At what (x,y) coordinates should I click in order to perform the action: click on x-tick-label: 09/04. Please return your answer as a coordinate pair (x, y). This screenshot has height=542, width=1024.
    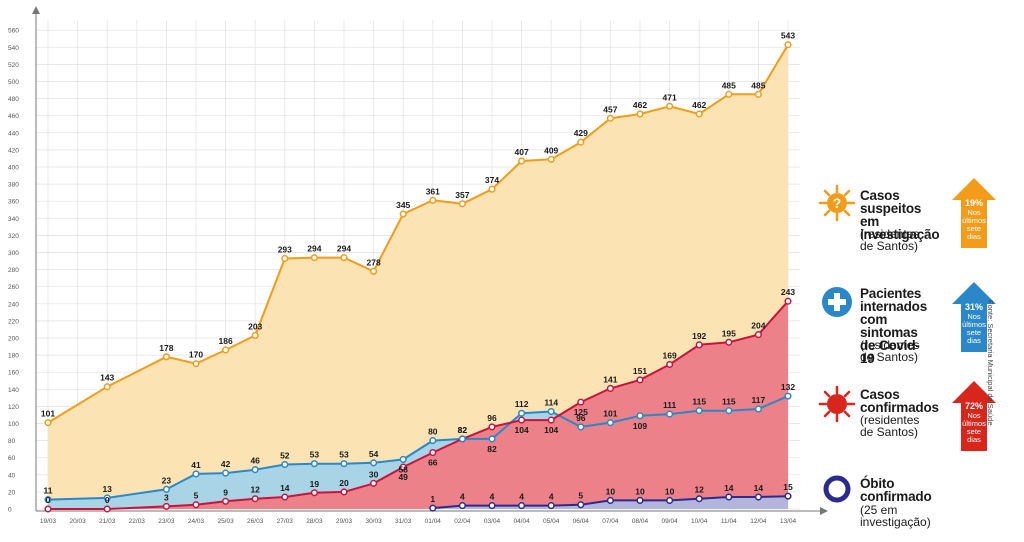
    Looking at the image, I should click on (669, 521).